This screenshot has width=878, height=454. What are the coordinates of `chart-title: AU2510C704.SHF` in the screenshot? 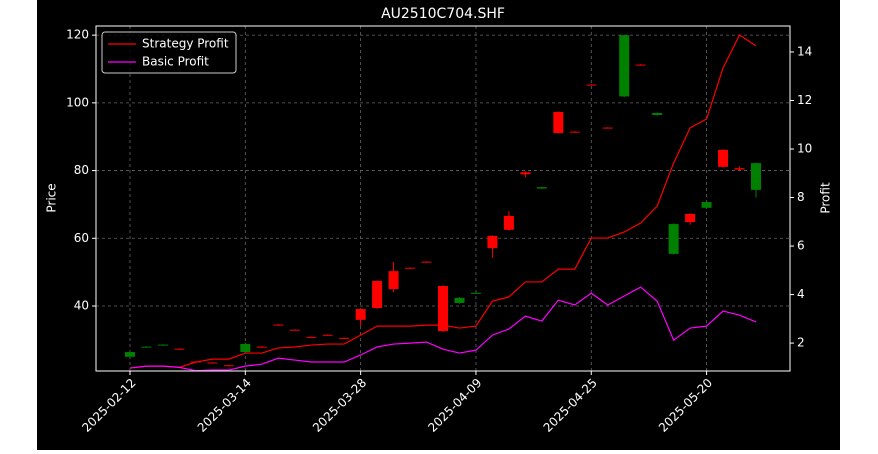 It's located at (443, 14).